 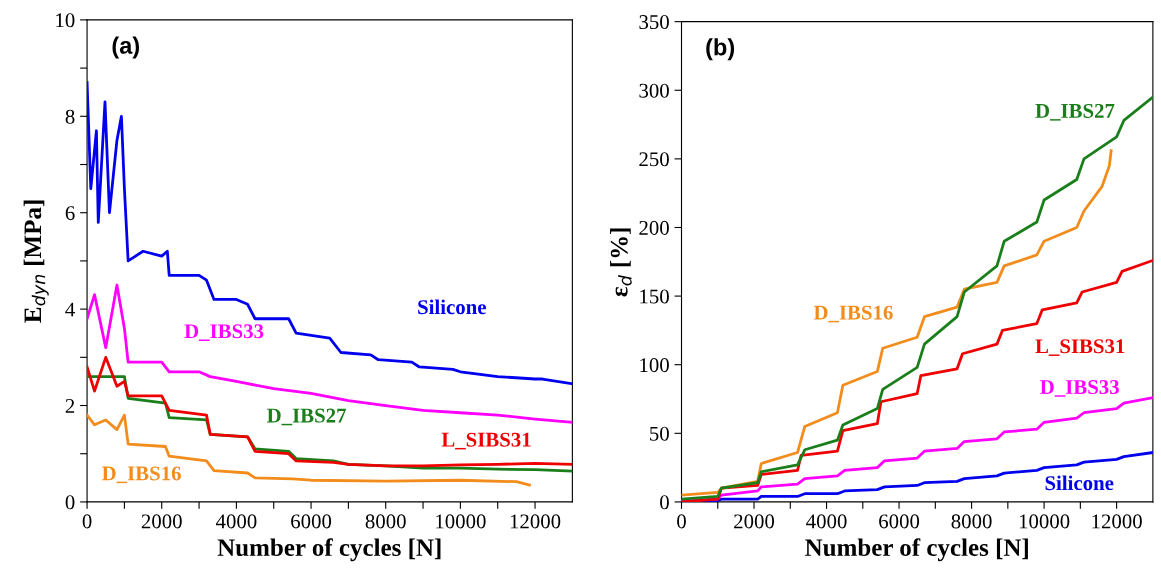 What do you see at coordinates (621, 262) in the screenshot?
I see `y-axis-title: ε$_{d}$ [%]` at bounding box center [621, 262].